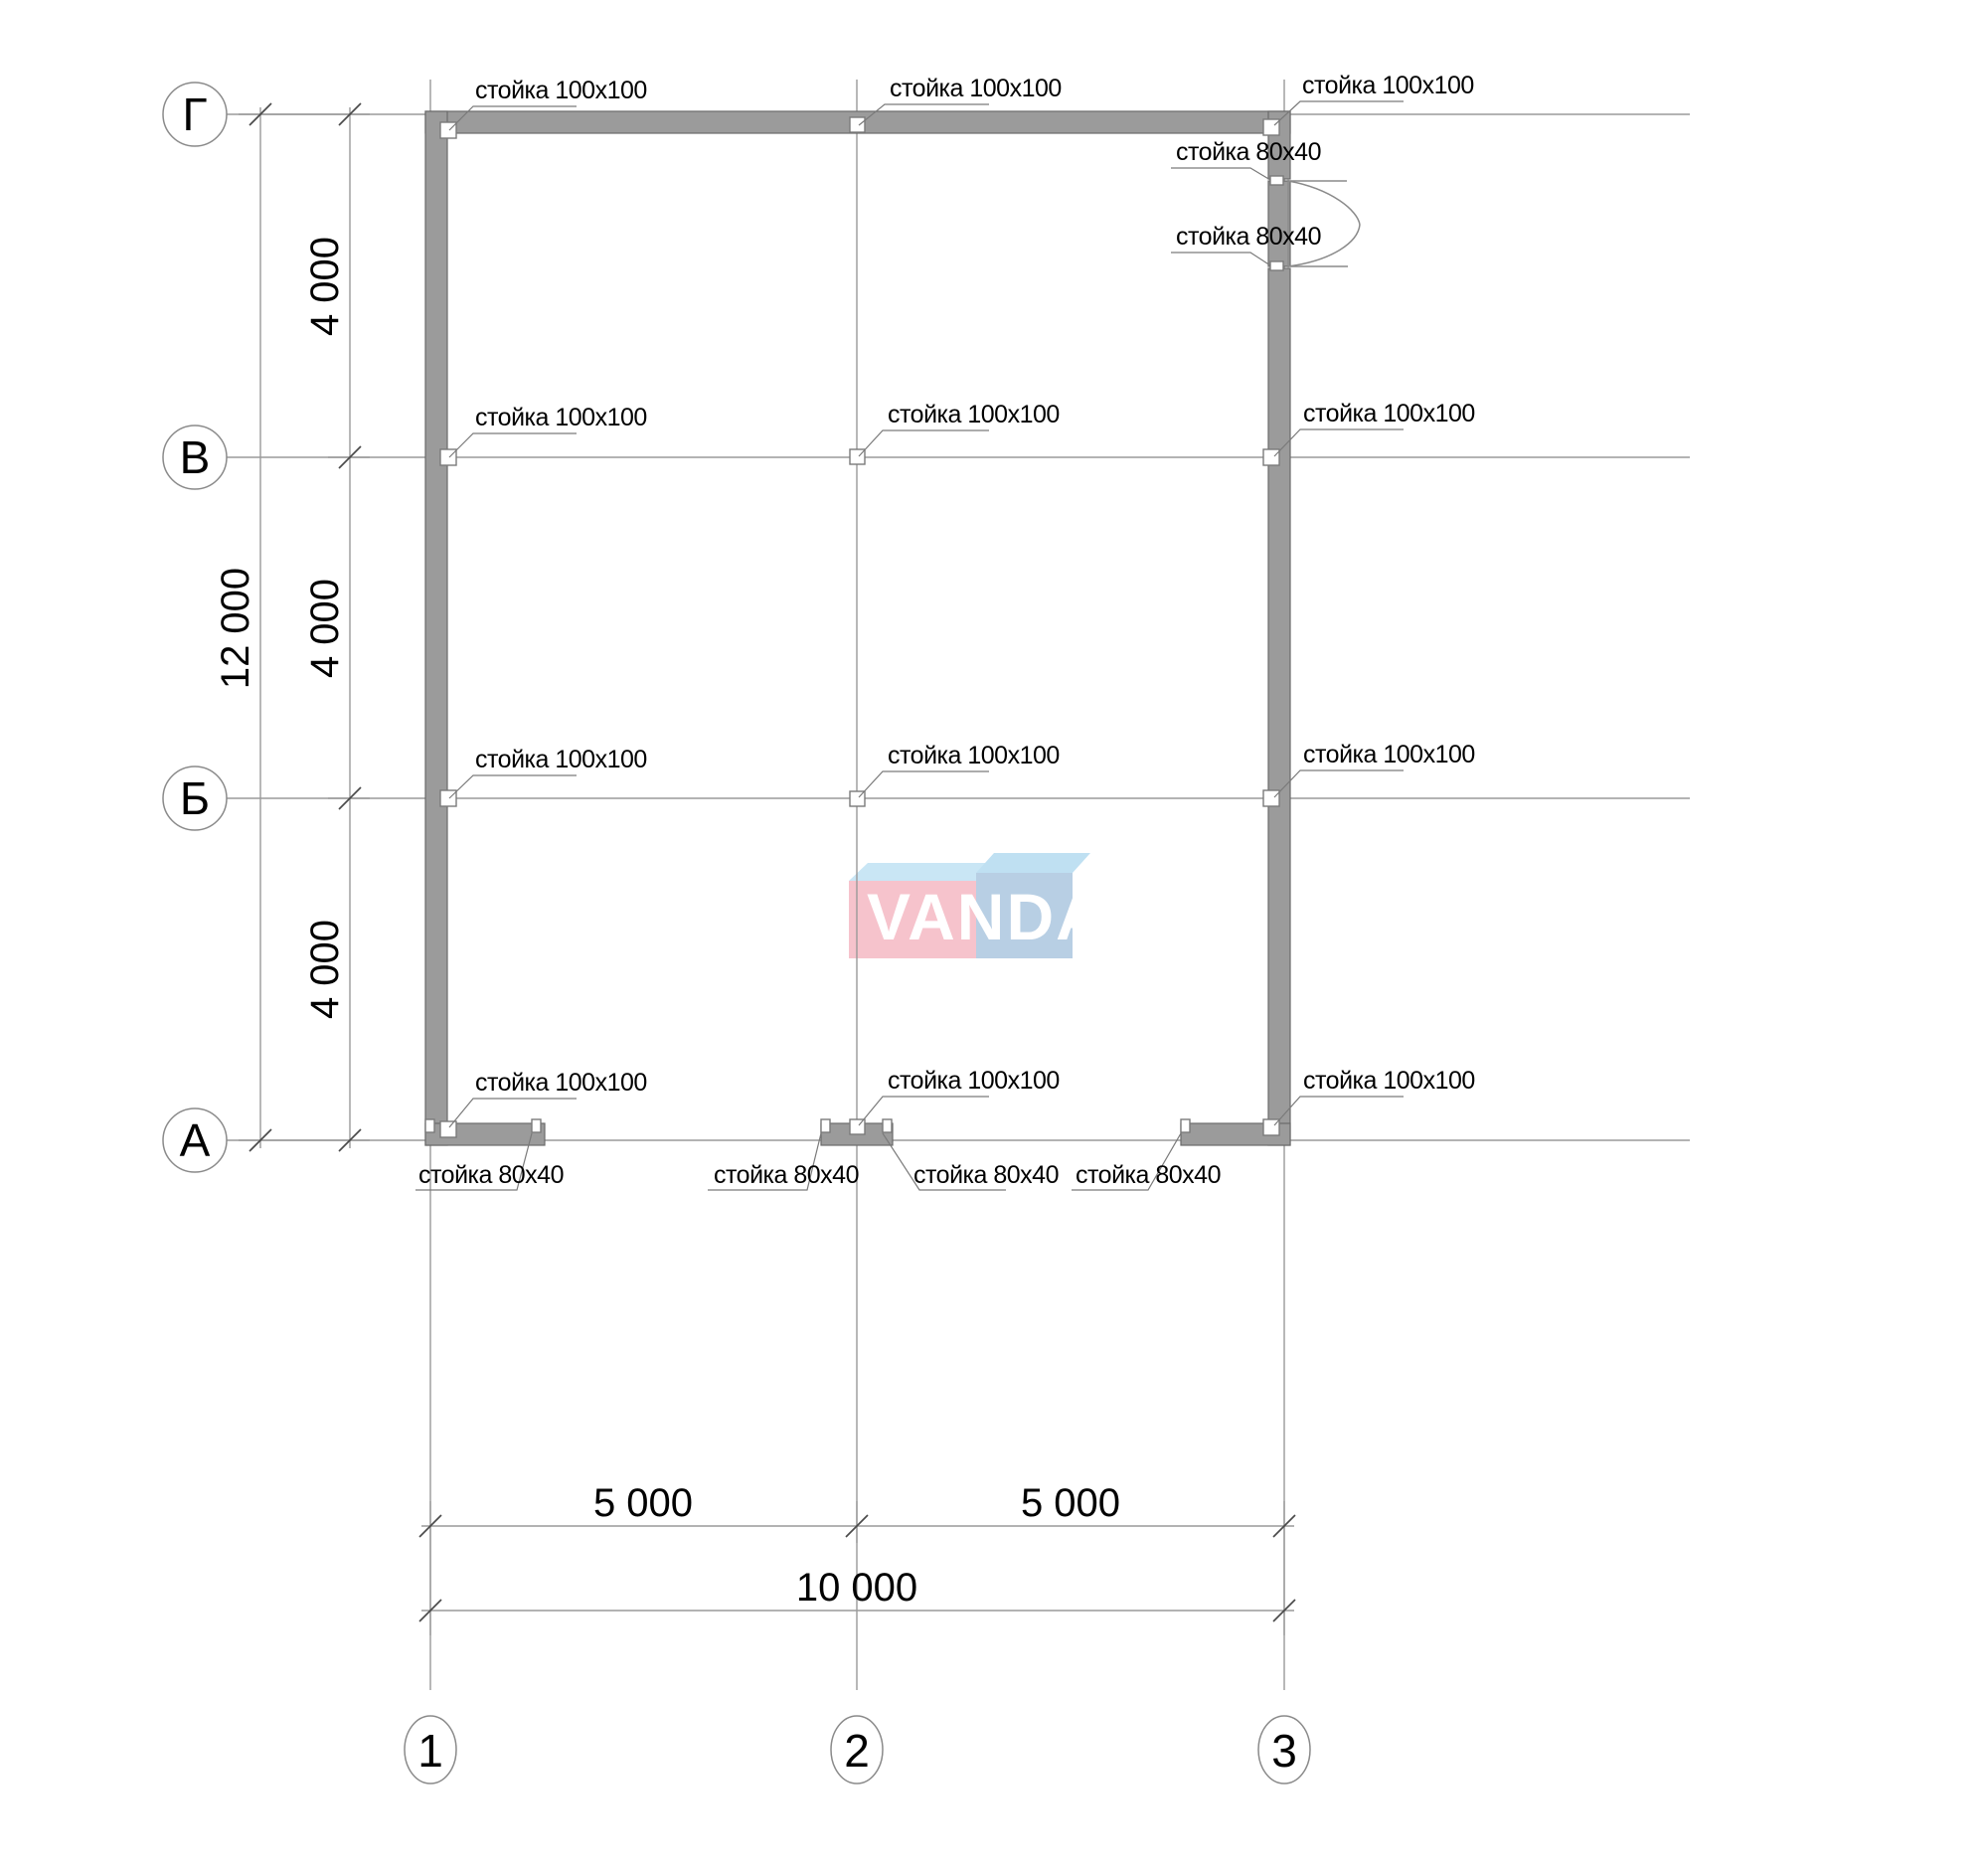 This screenshot has height=1870, width=1988. Describe the element at coordinates (974, 1081) in the screenshot. I see `post-label-A2: стойка 100x100` at that location.